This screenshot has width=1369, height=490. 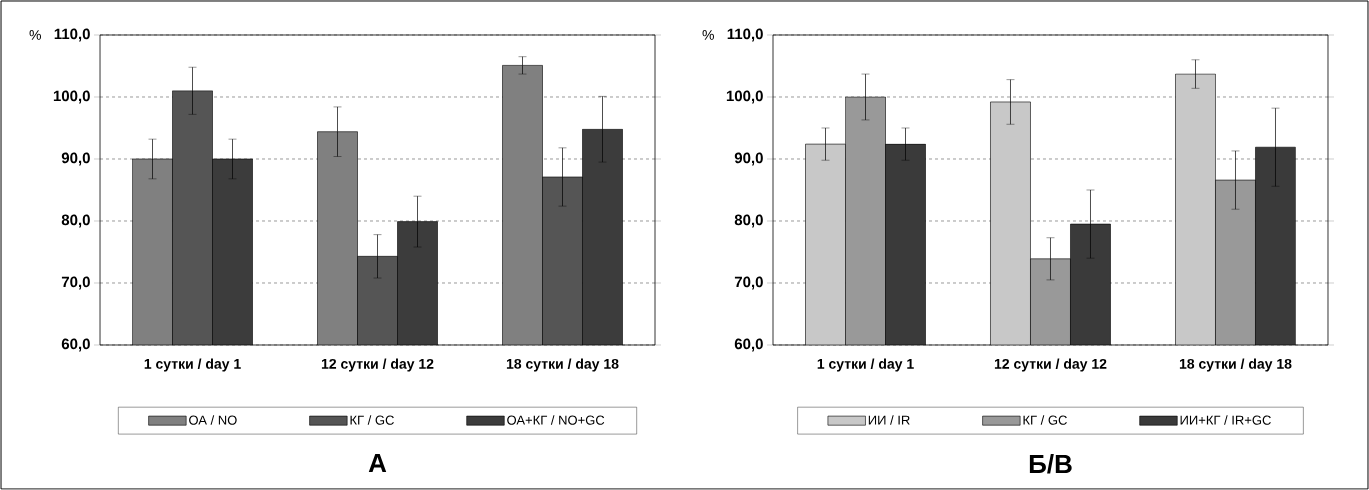 What do you see at coordinates (1050, 464) in the screenshot?
I see `text: Б/В` at bounding box center [1050, 464].